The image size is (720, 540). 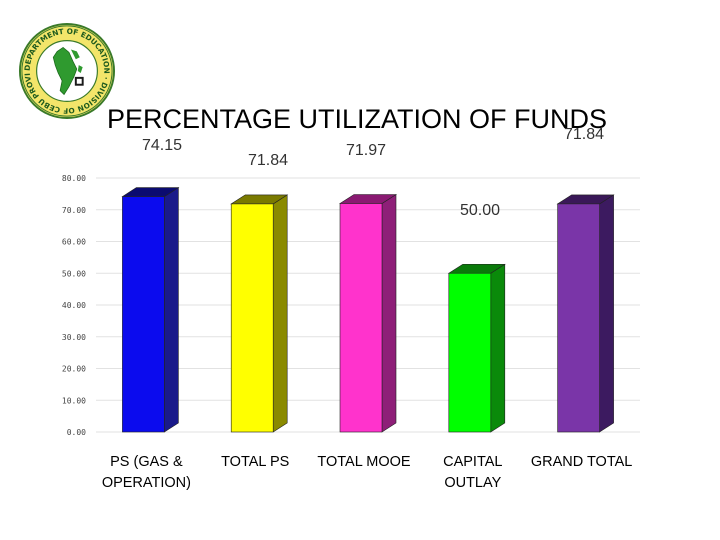 I want to click on data-label: 71.97, so click(x=366, y=150).